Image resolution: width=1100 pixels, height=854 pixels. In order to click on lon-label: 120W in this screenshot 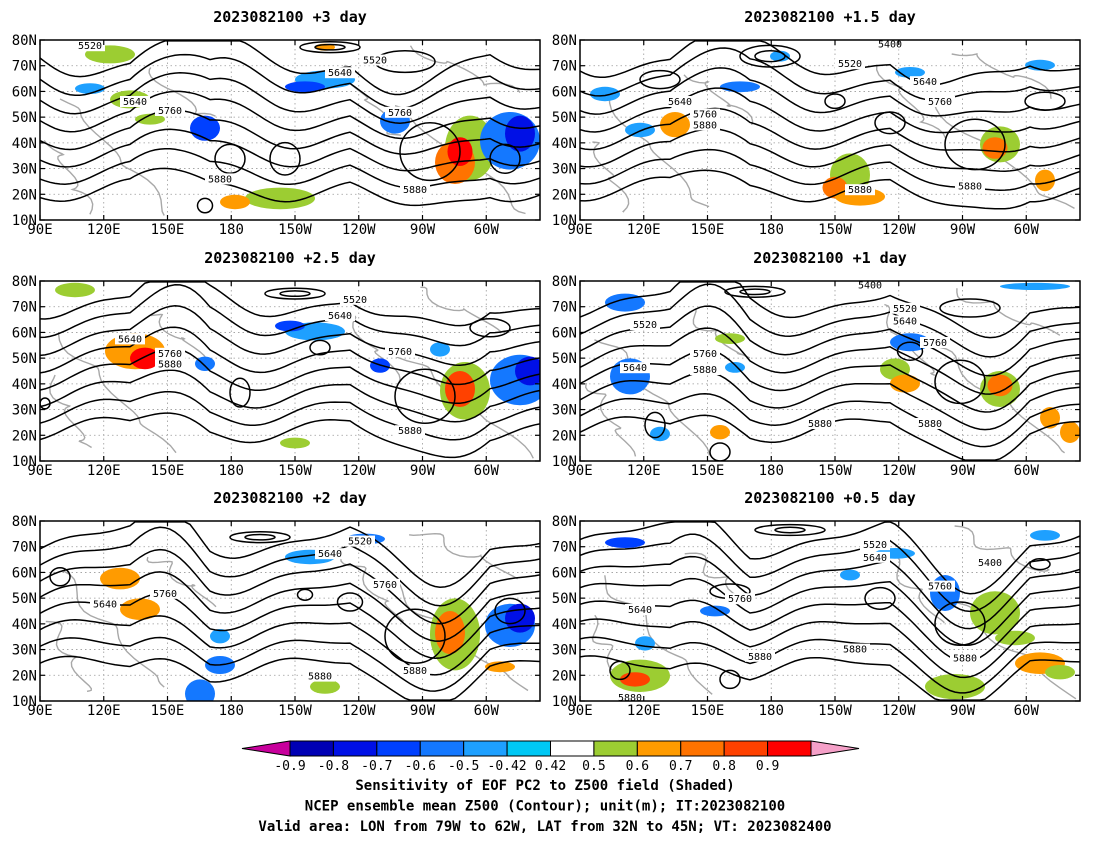, I will do `click(359, 711)`.